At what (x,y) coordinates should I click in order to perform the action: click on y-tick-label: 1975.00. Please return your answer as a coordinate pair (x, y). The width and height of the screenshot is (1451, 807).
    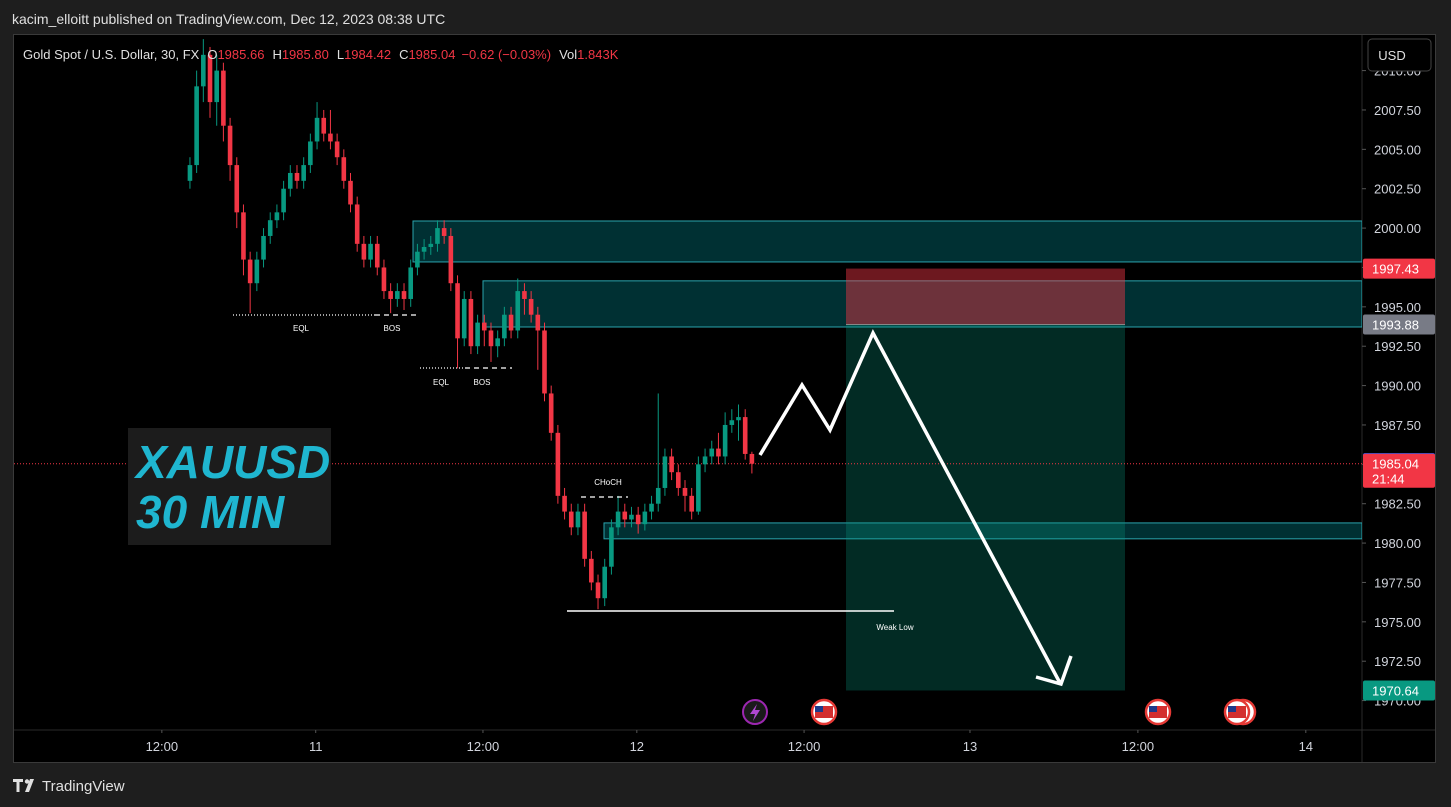
    Looking at the image, I should click on (1397, 622).